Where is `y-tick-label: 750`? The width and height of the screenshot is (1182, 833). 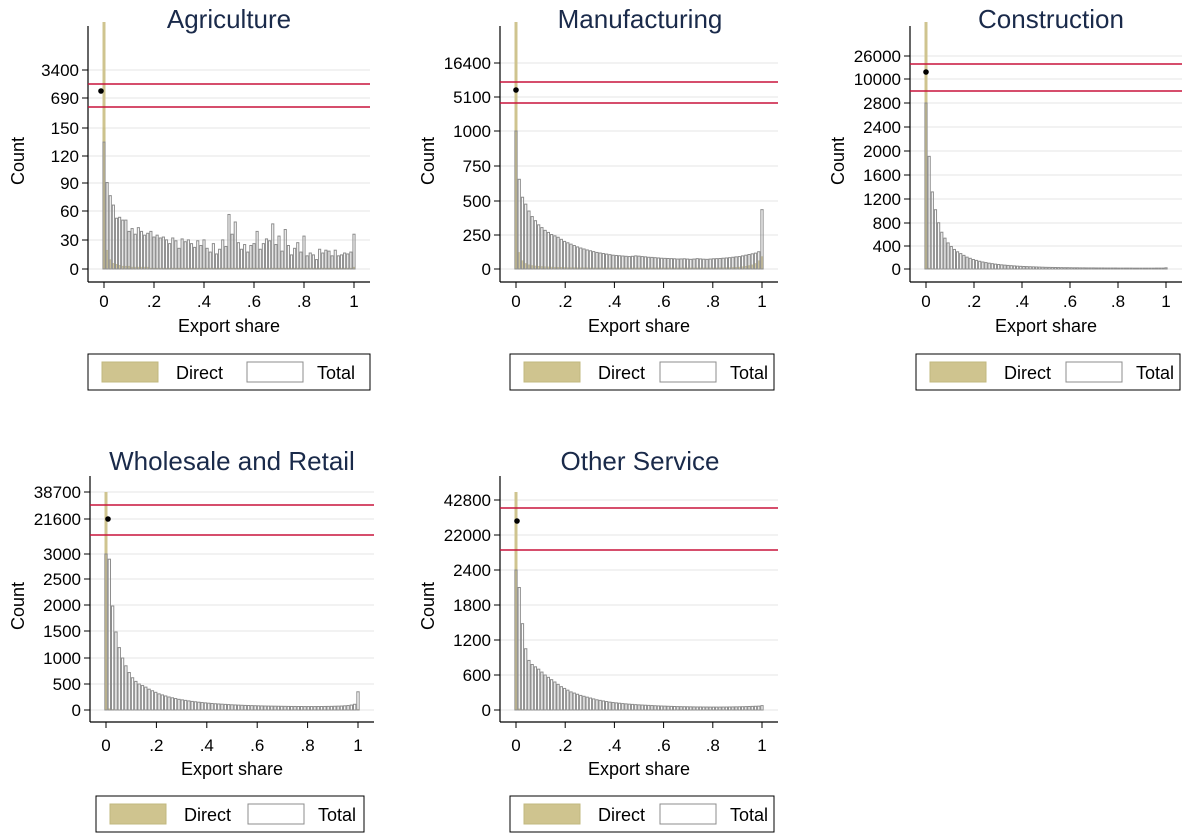 y-tick-label: 750 is located at coordinates (477, 166).